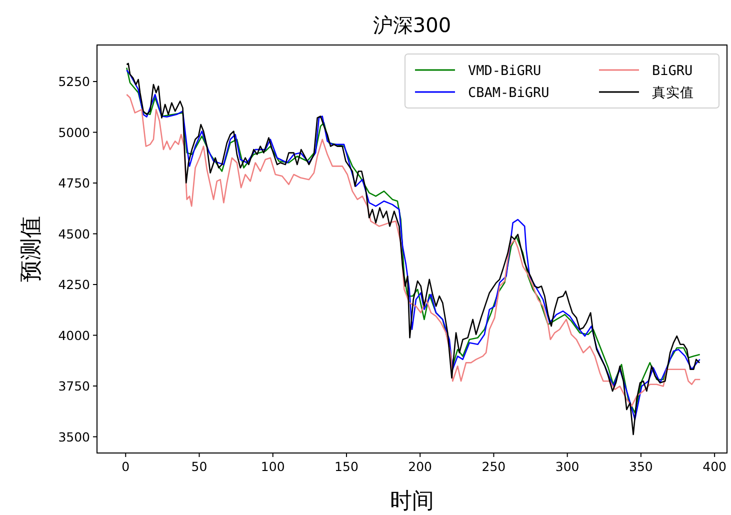 The image size is (731, 515). Describe the element at coordinates (272, 466) in the screenshot. I see `x-tick-label: 100` at that location.